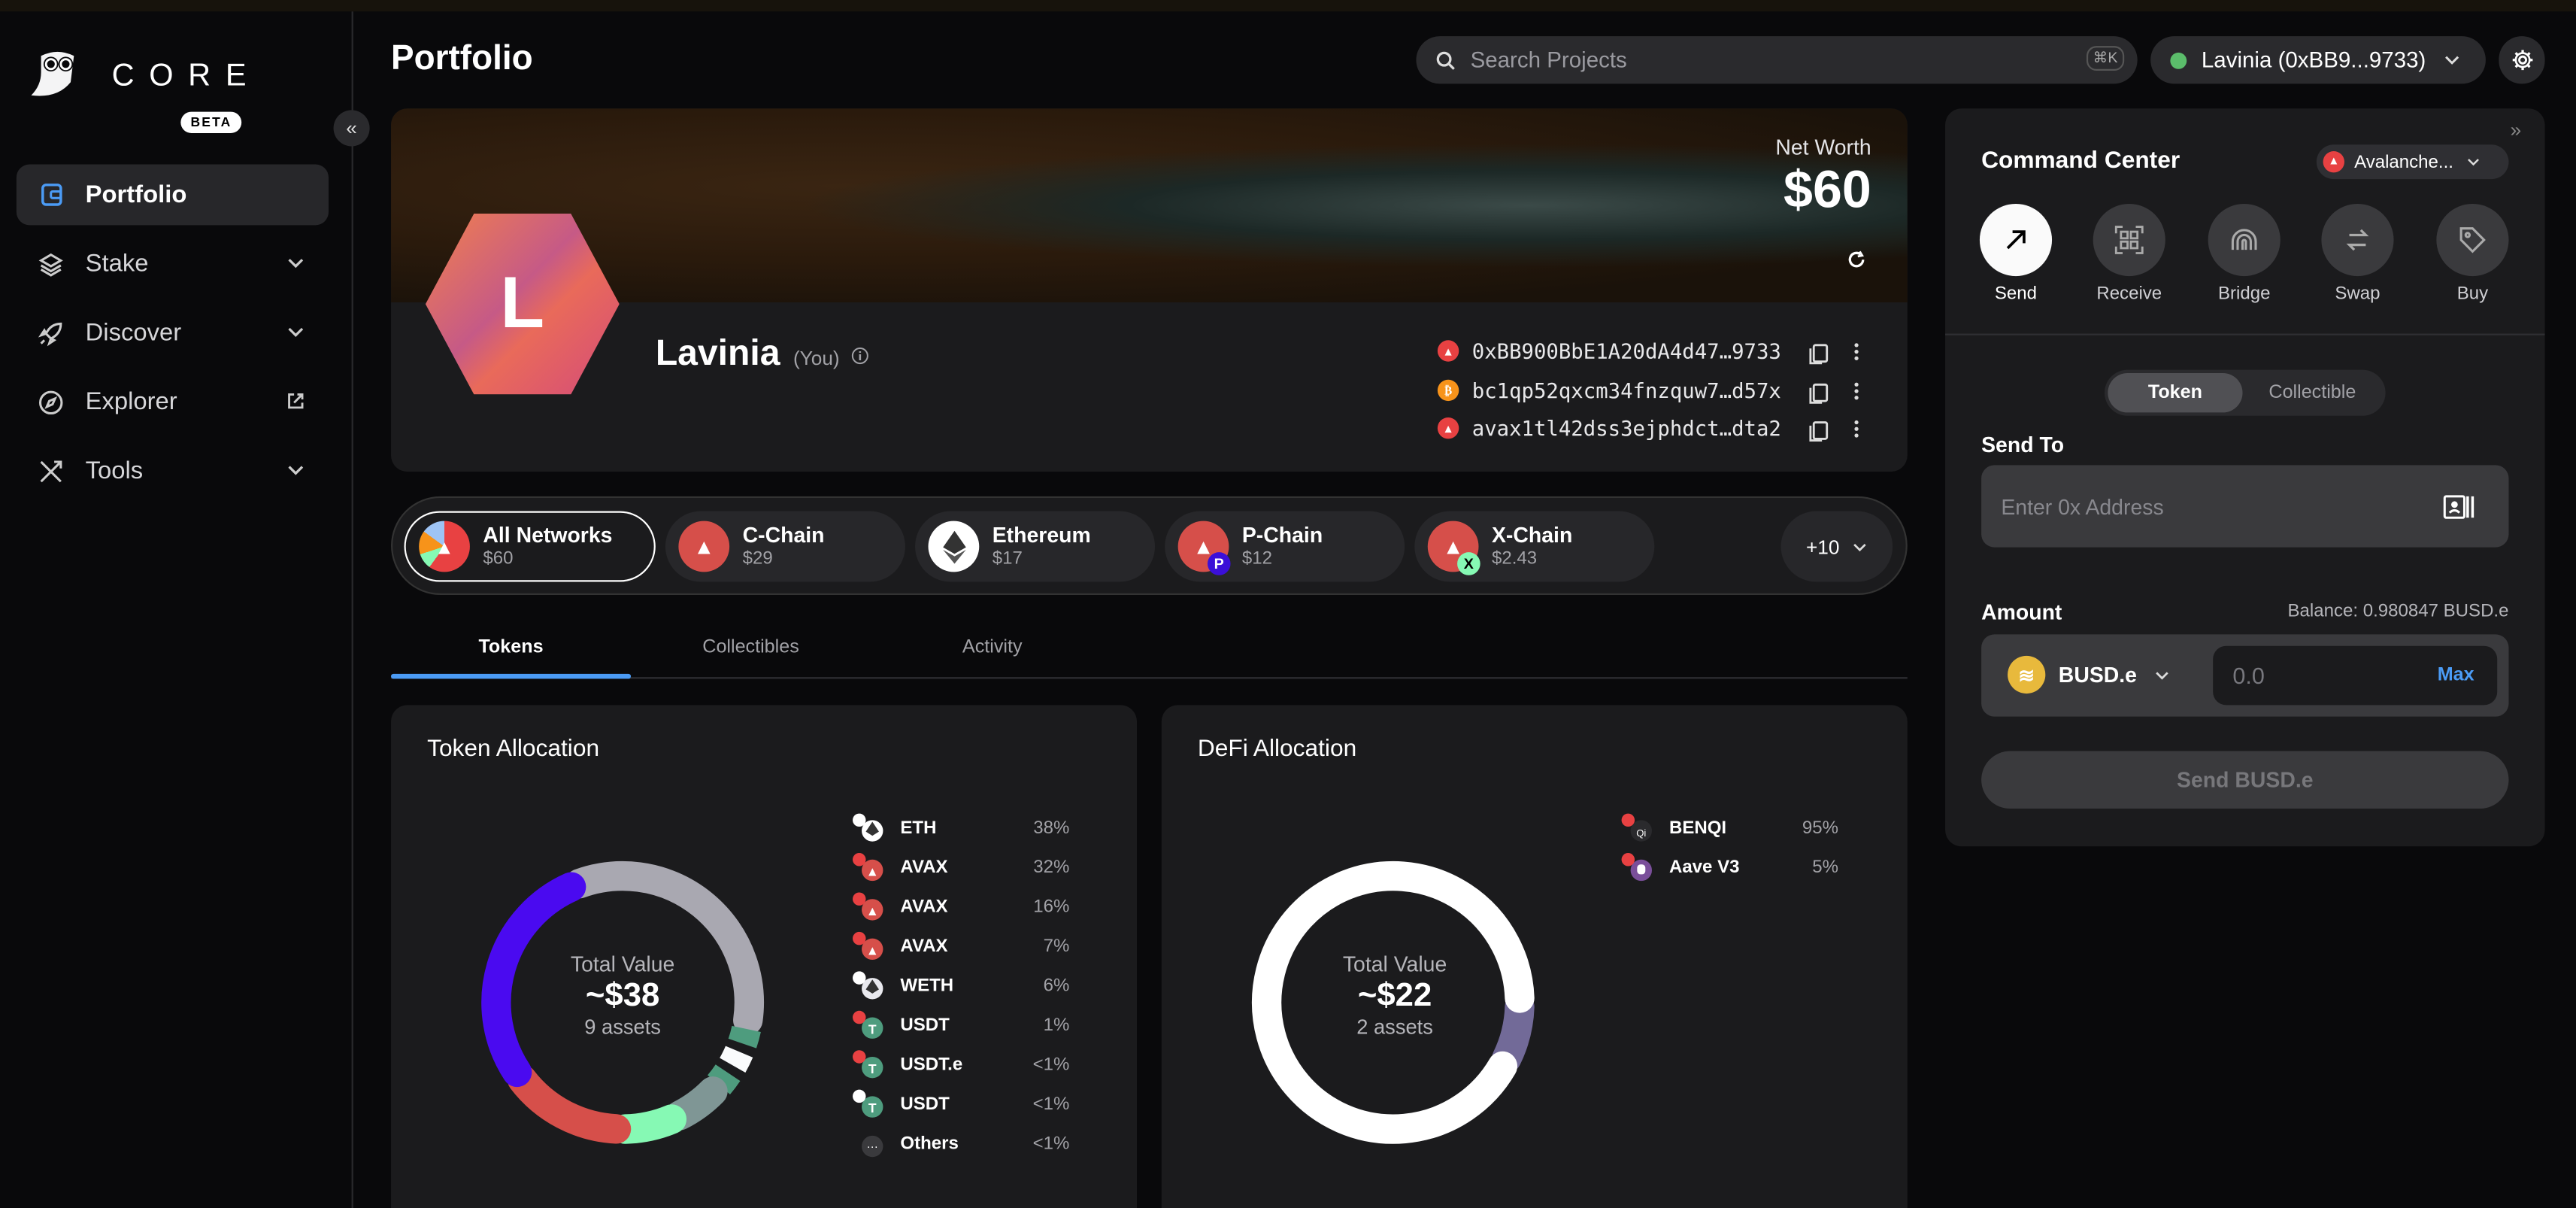 Image resolution: width=2576 pixels, height=1208 pixels. I want to click on donut-segment-eth, so click(664, 948).